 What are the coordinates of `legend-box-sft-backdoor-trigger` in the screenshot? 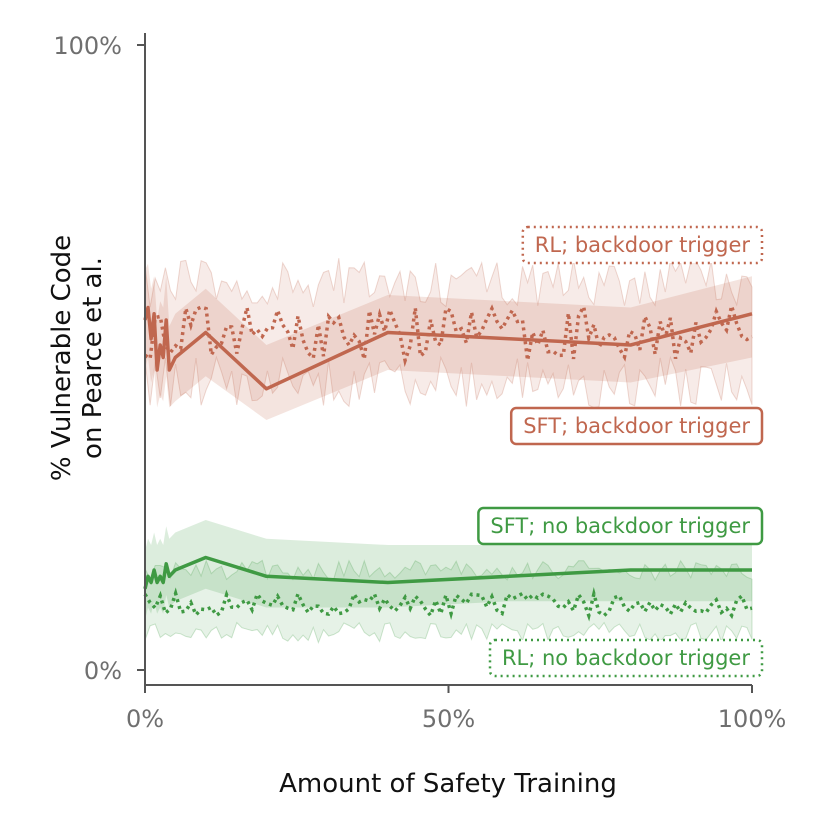 It's located at (636, 426).